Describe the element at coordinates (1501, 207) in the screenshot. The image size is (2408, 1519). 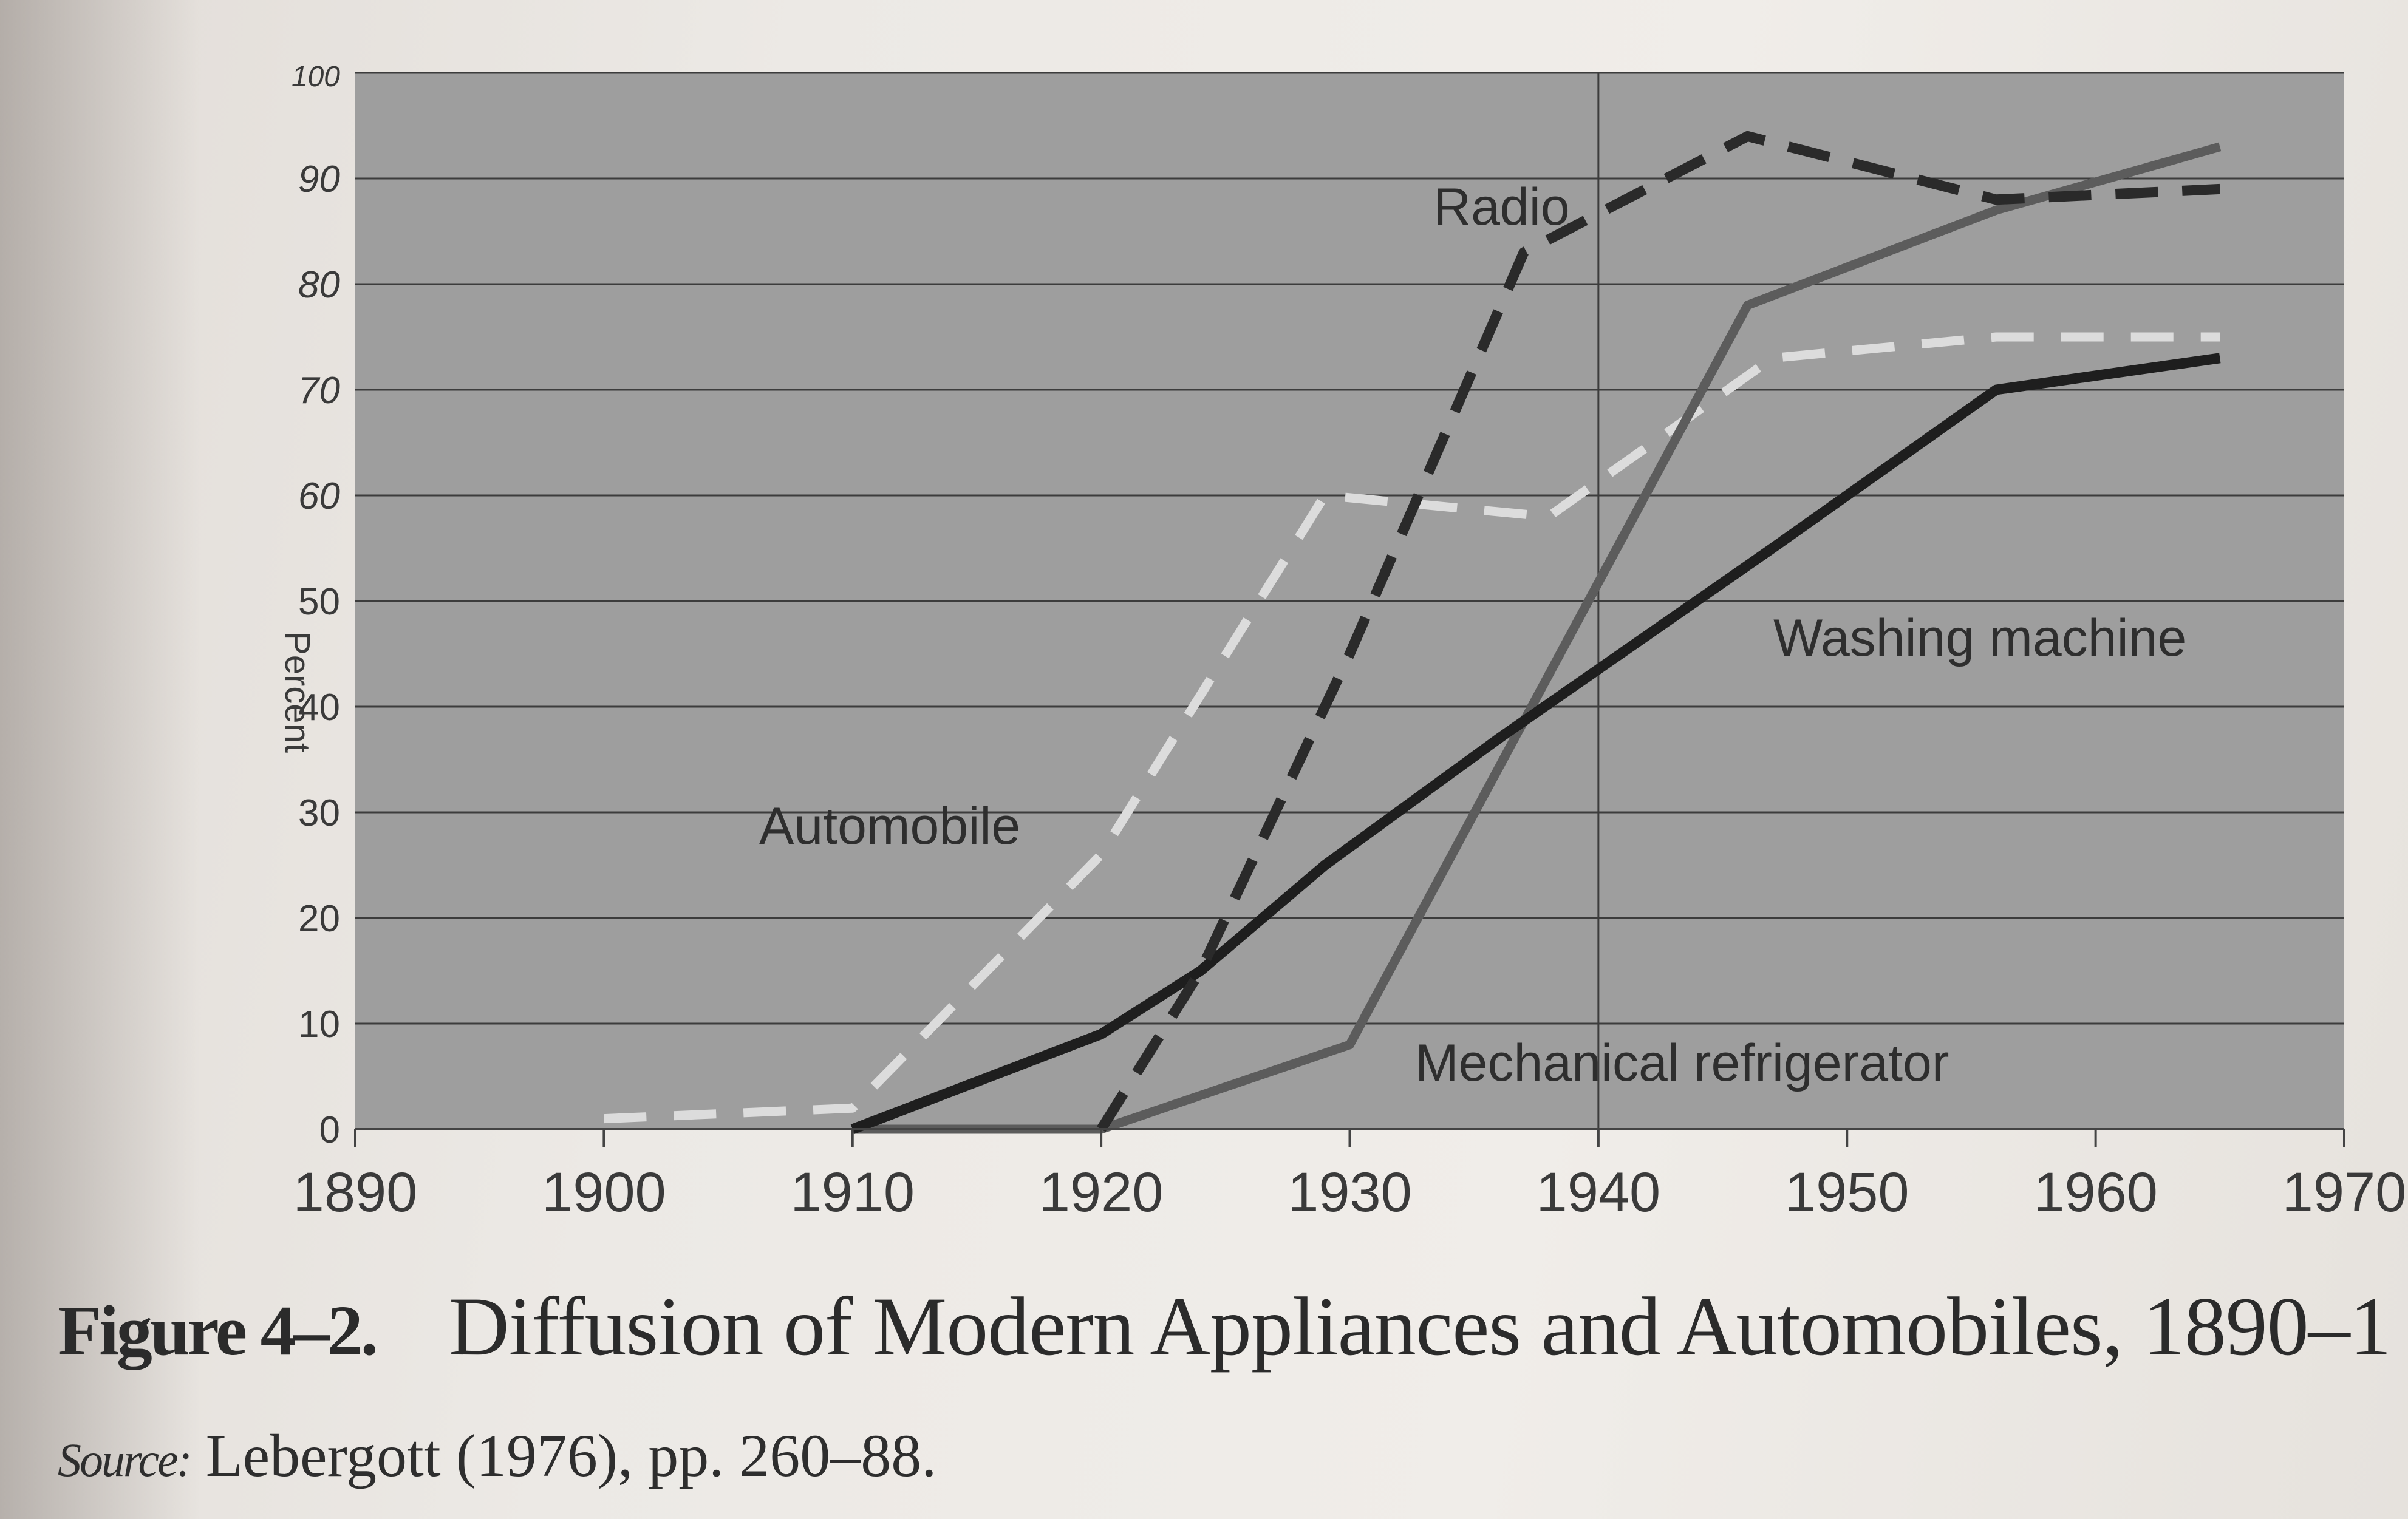
I see `series-label-radio: Radio` at that location.